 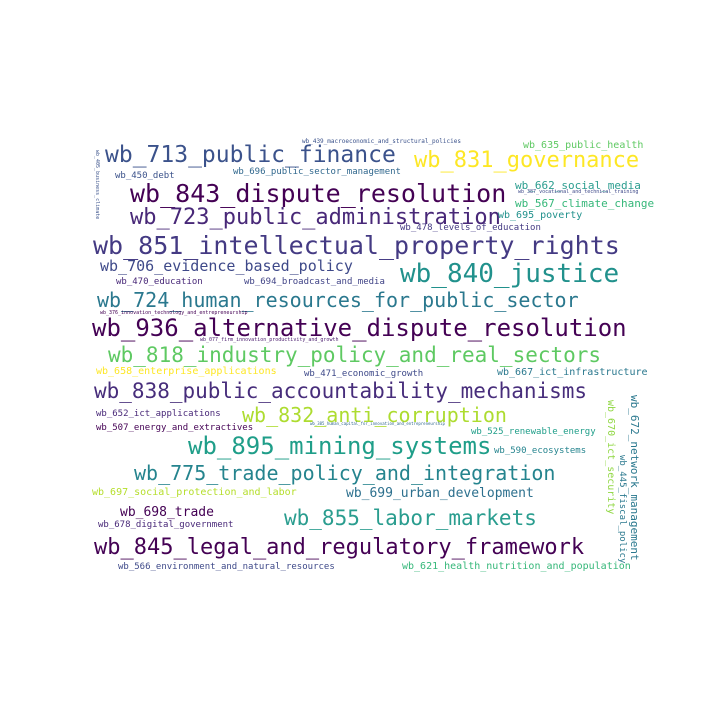 What do you see at coordinates (175, 428) in the screenshot?
I see `word-energy-and-extractives: wb_507_energy_and_extractives` at bounding box center [175, 428].